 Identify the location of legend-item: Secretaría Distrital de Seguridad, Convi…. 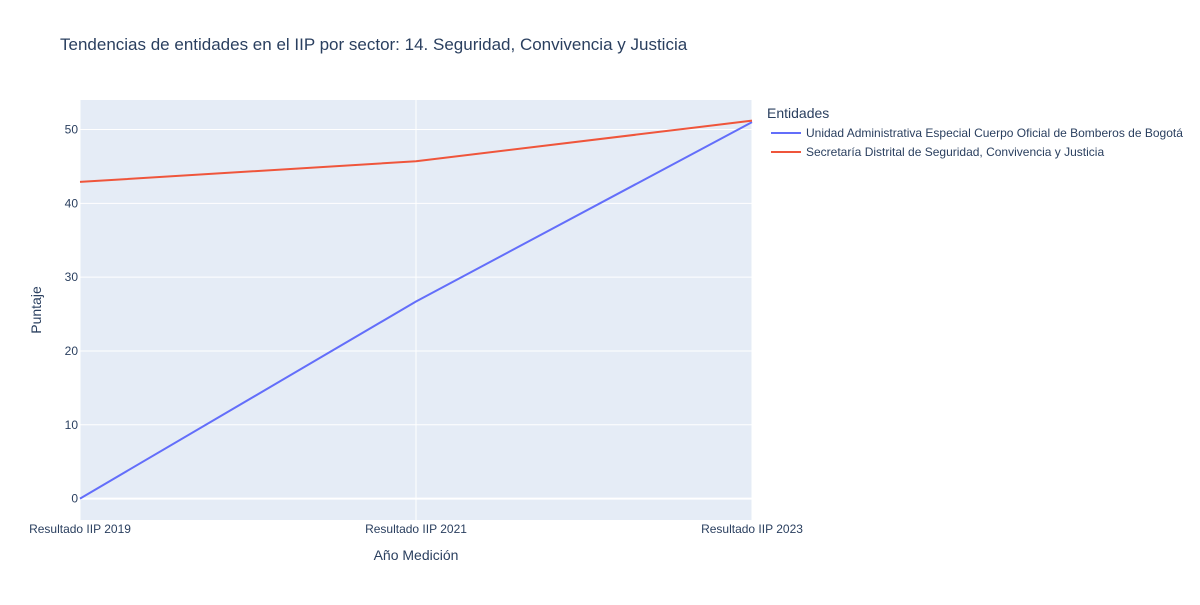
(937, 152).